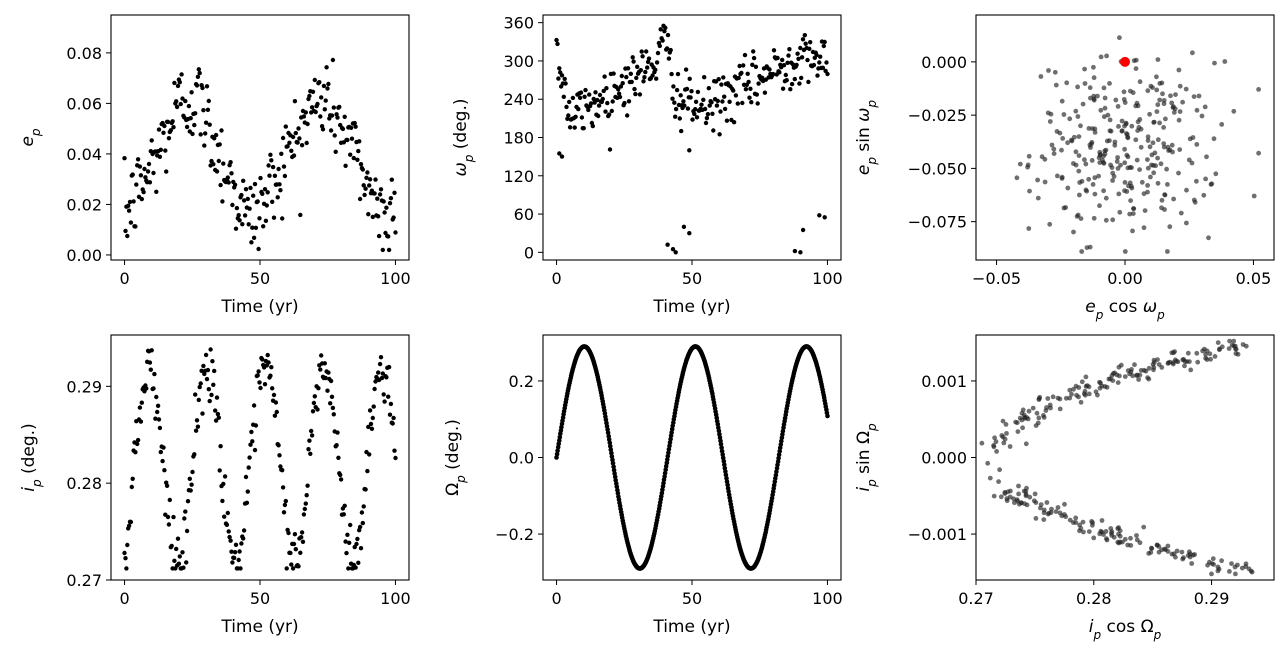  Describe the element at coordinates (518, 61) in the screenshot. I see `y-tick-label: 300` at that location.